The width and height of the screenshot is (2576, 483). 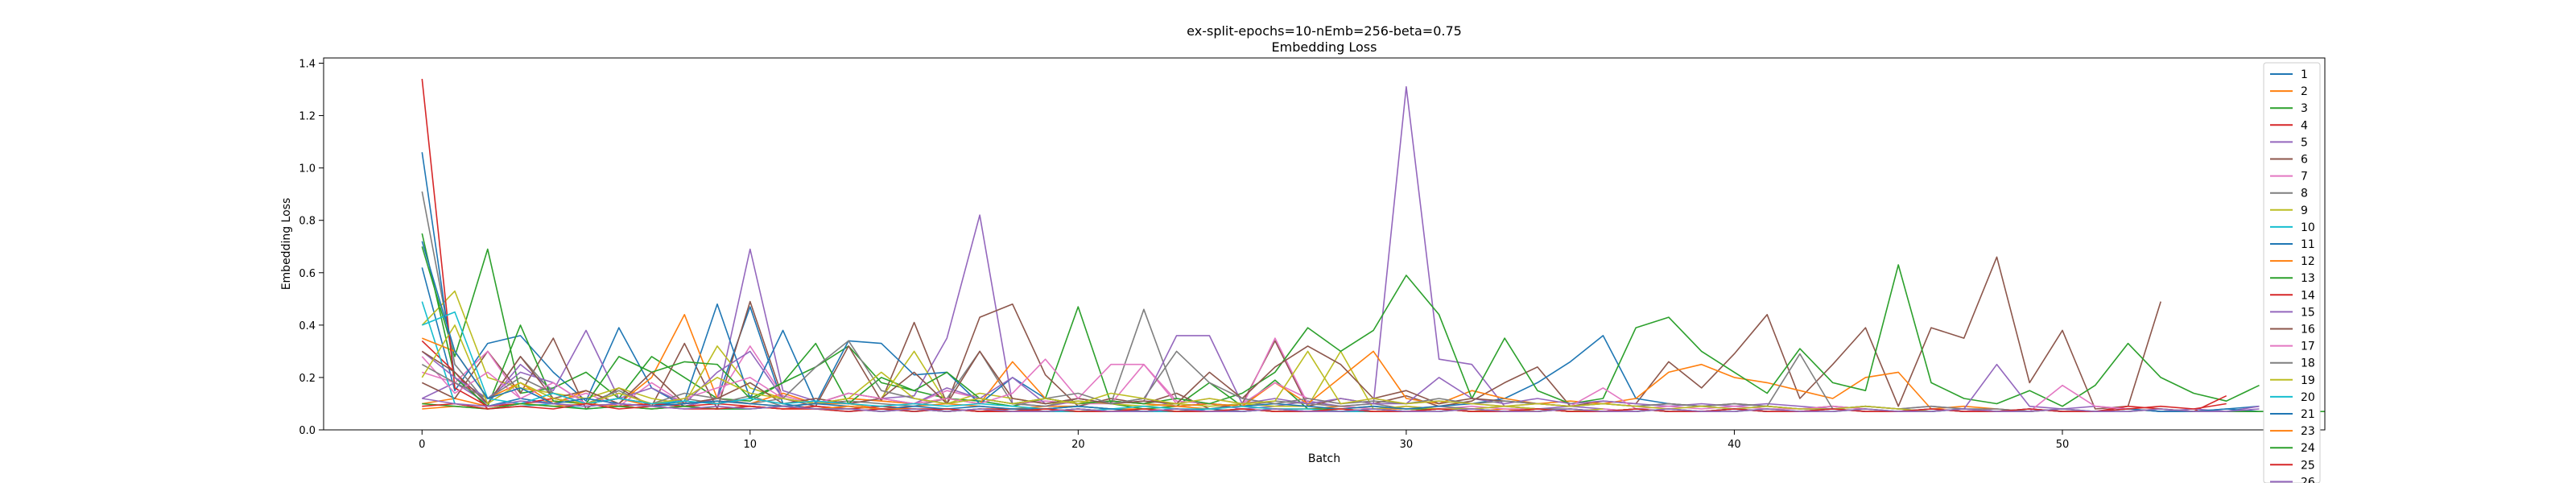 I want to click on x-tick-label: 0, so click(x=422, y=445).